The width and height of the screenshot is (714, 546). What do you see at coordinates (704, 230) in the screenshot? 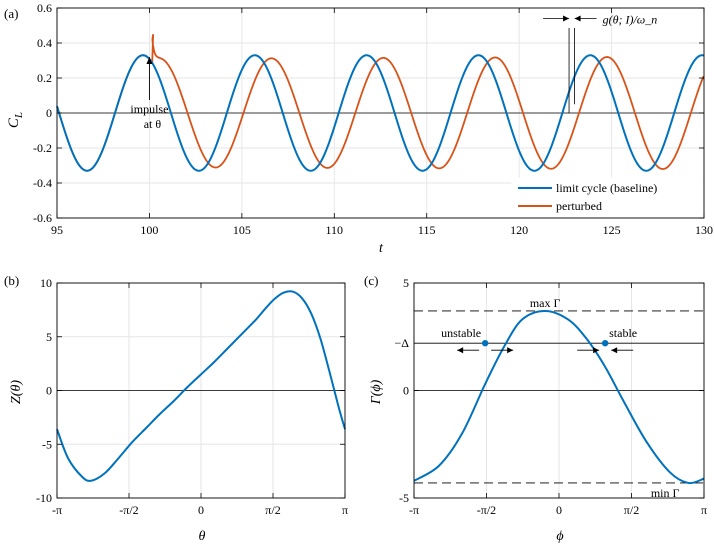
I see `a-x-tick-label-7: 130` at bounding box center [704, 230].